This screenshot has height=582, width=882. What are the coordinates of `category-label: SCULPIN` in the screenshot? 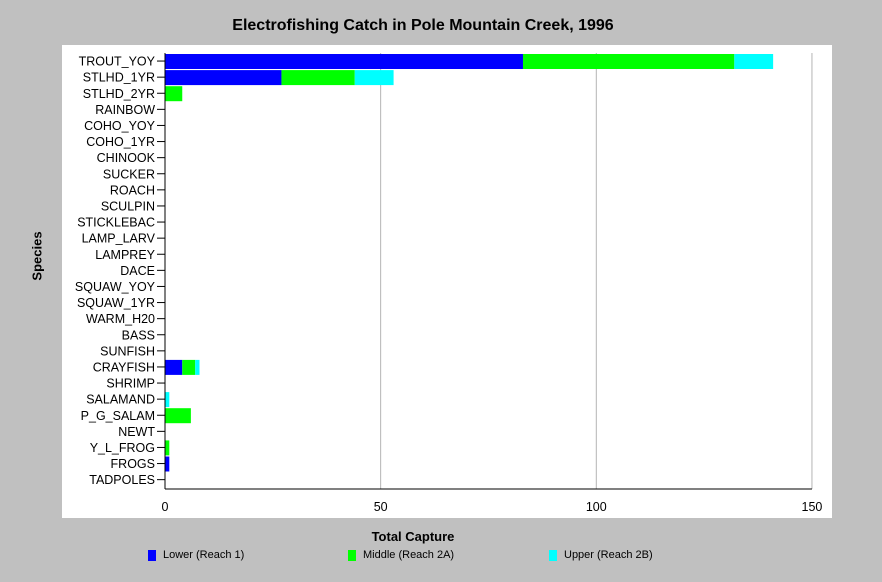 It's located at (128, 206).